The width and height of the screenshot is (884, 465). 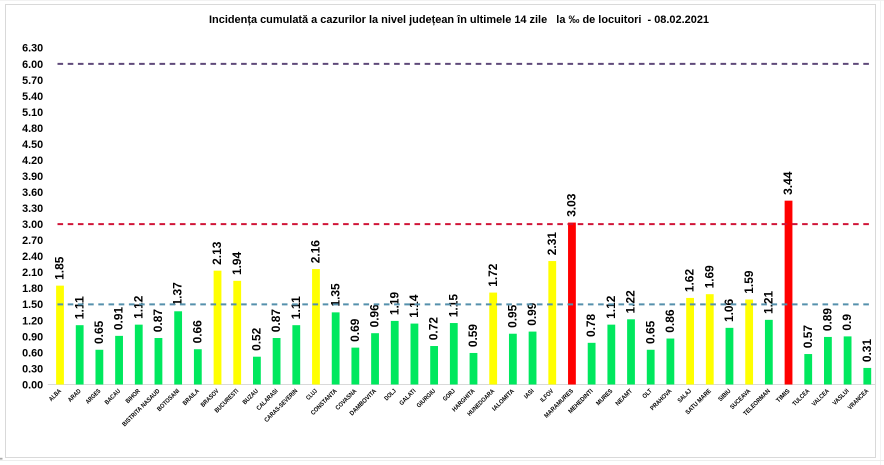 I want to click on svg-text: 1.62, so click(x=690, y=281).